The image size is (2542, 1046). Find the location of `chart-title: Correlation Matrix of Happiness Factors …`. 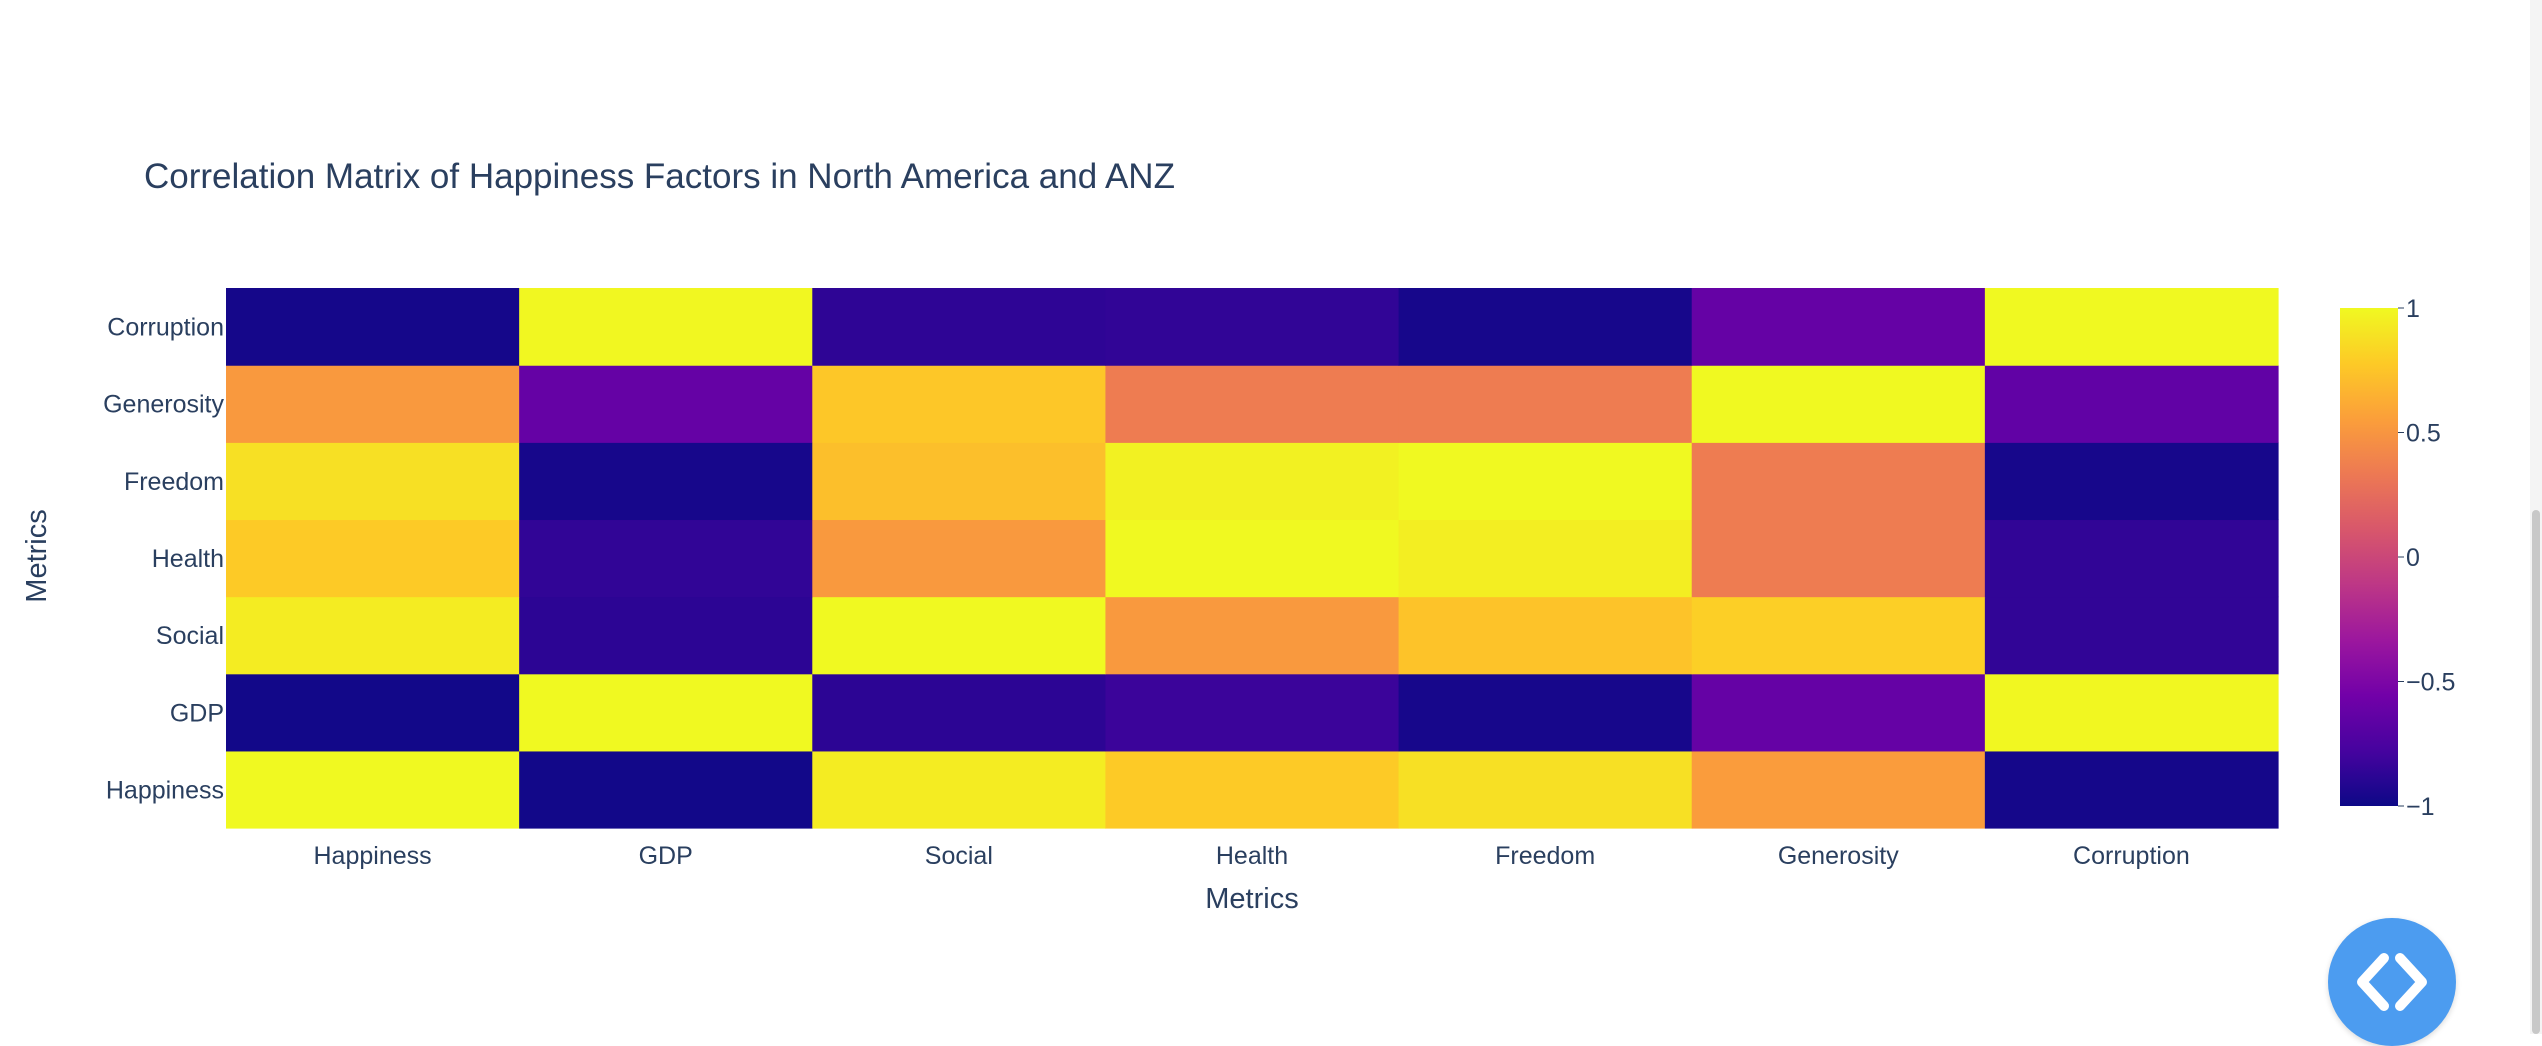

chart-title: Correlation Matrix of Happiness Factors … is located at coordinates (659, 176).